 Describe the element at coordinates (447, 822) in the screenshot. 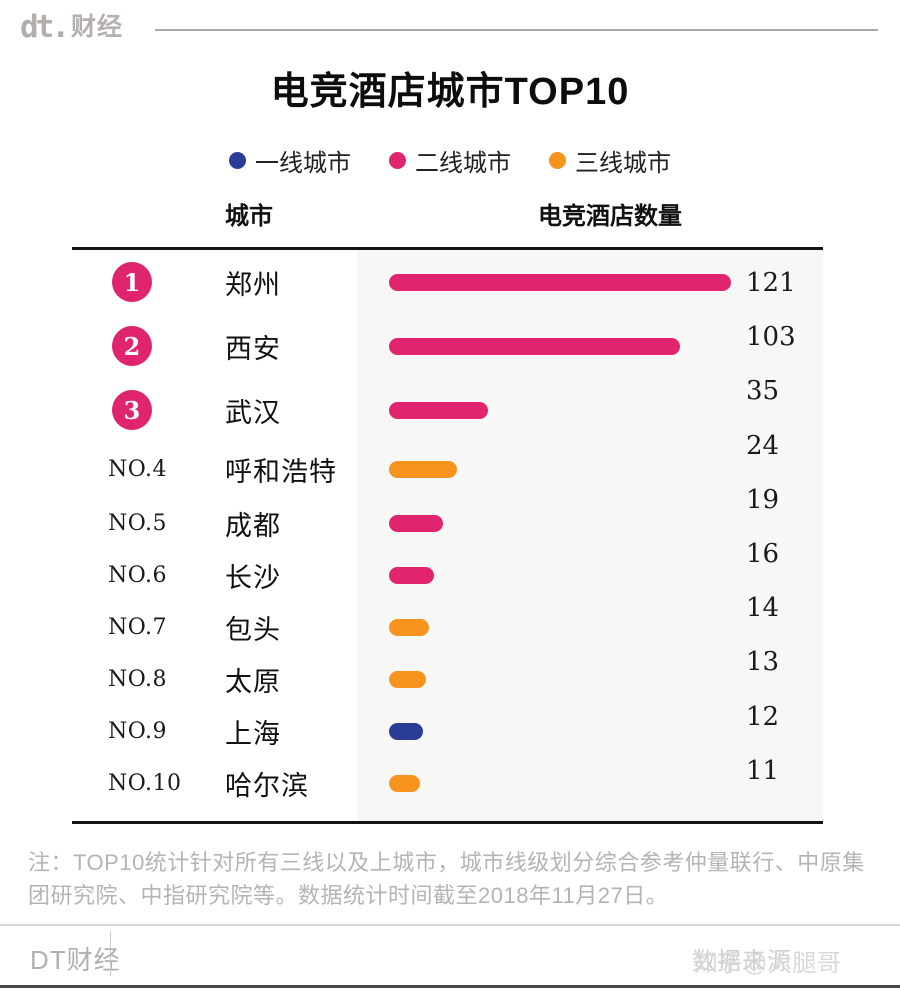

I see `chart-bottom-rule` at that location.